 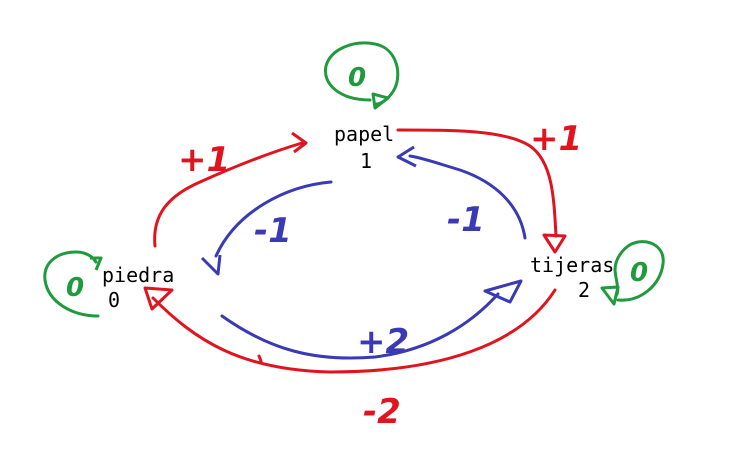 What do you see at coordinates (260, 358) in the screenshot?
I see `edge-tijeras-to-piedra-tick` at bounding box center [260, 358].